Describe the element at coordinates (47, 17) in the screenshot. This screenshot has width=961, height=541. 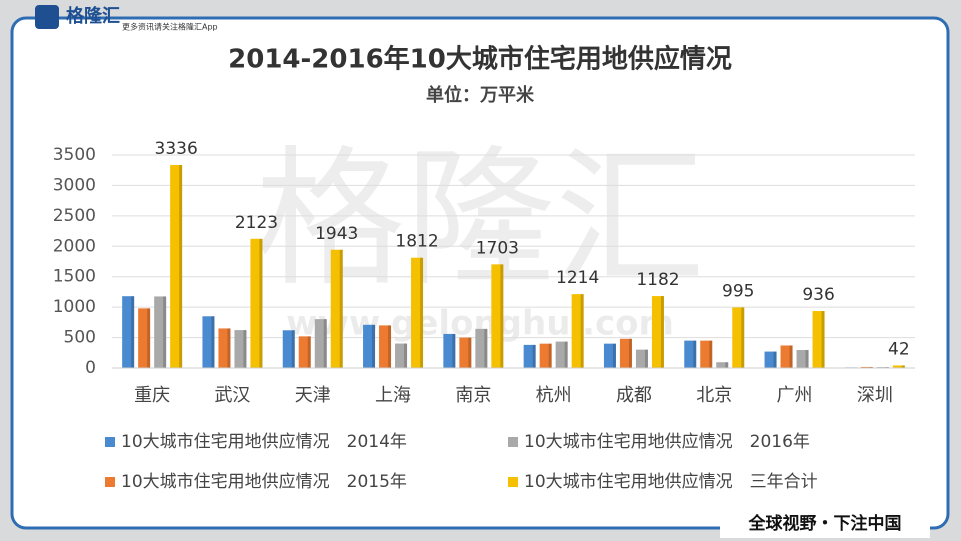
I see `logo-icon` at that location.